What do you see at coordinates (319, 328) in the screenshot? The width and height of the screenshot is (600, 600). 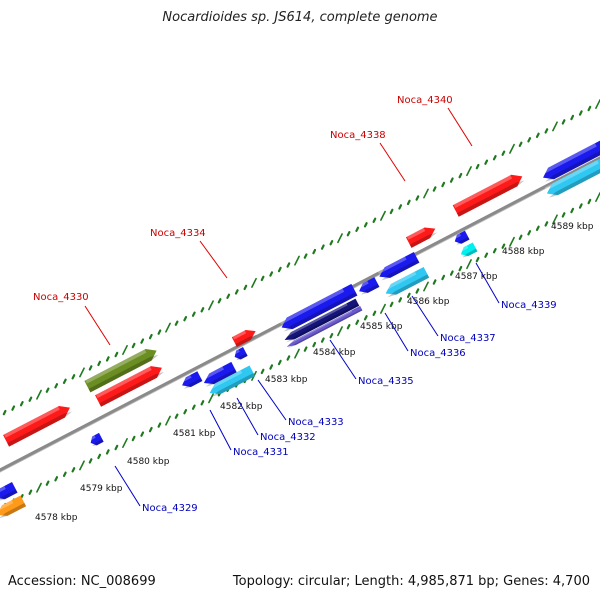 I see `gene-reverse-purple-highlight` at bounding box center [319, 328].